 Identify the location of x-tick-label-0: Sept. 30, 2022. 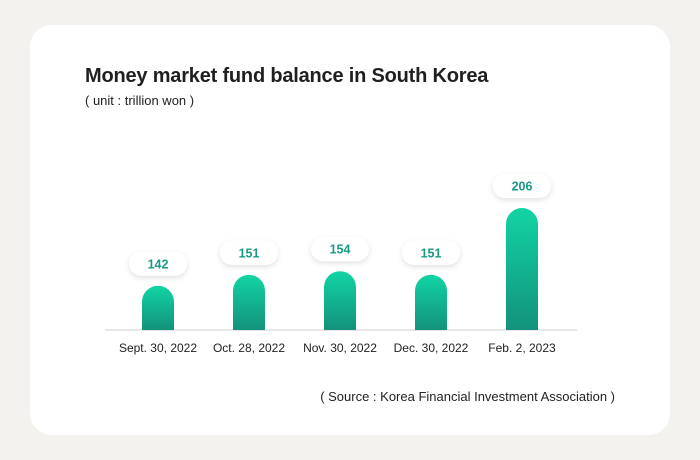
(158, 348).